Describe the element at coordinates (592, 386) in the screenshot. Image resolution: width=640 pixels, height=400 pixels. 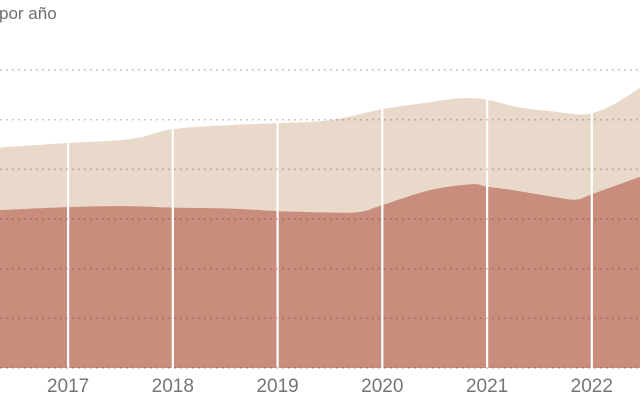
I see `x-tick-label: 2022` at that location.